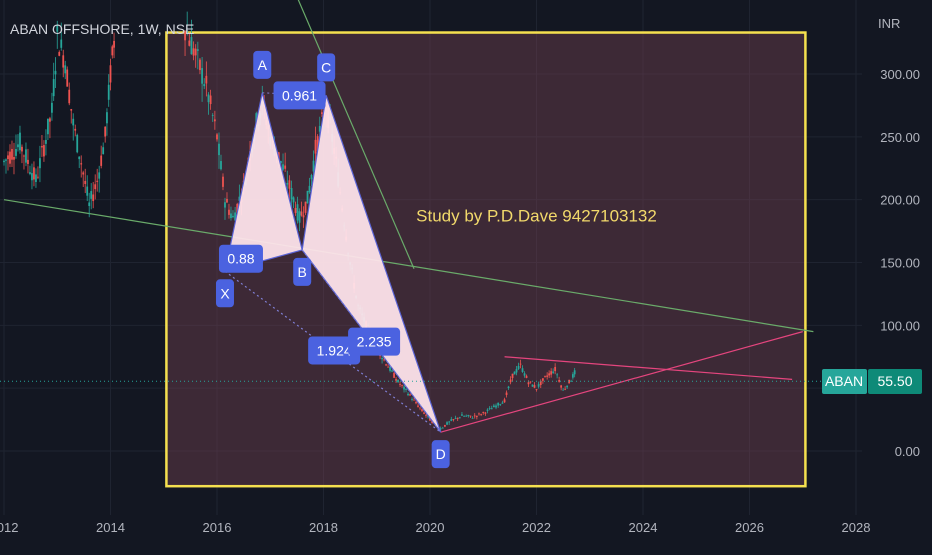 This screenshot has height=555, width=932. I want to click on pattern-point-c: C, so click(326, 67).